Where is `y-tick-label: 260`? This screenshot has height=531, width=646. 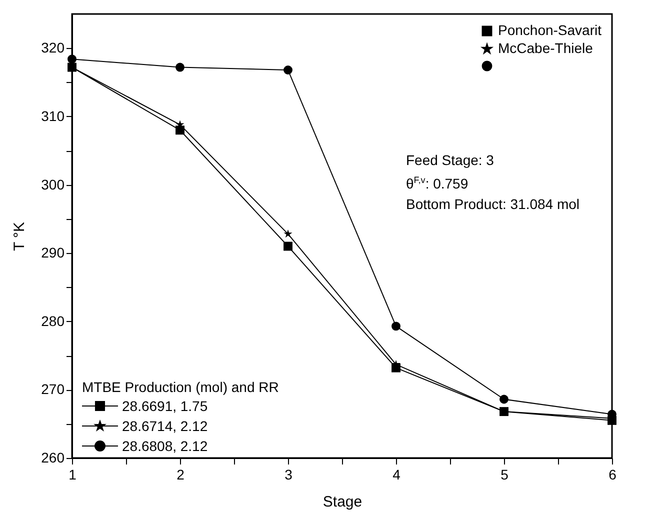
y-tick-label: 260 is located at coordinates (53, 458).